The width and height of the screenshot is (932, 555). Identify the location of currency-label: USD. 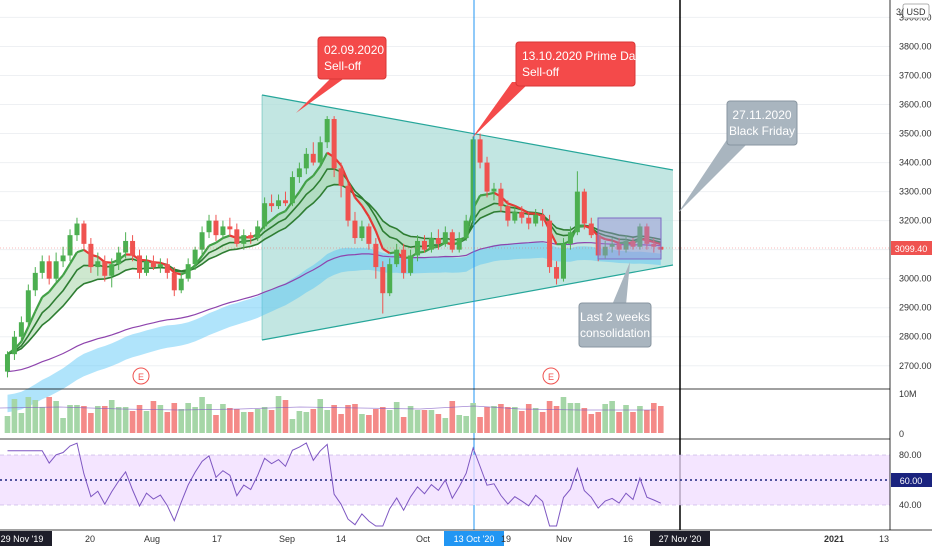
(916, 12).